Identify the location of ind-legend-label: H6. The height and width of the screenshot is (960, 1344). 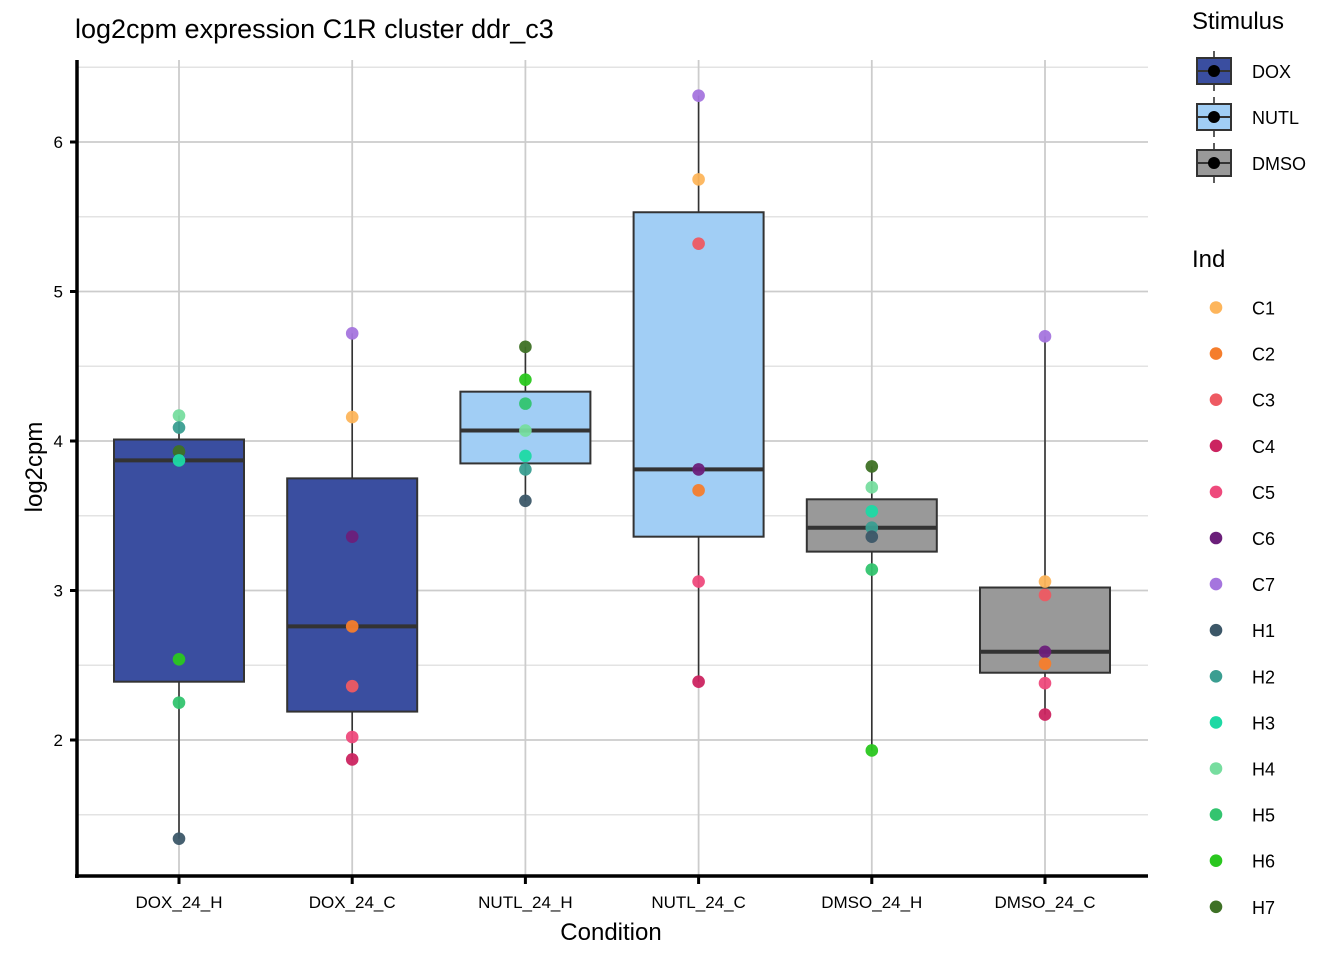
(1263, 862).